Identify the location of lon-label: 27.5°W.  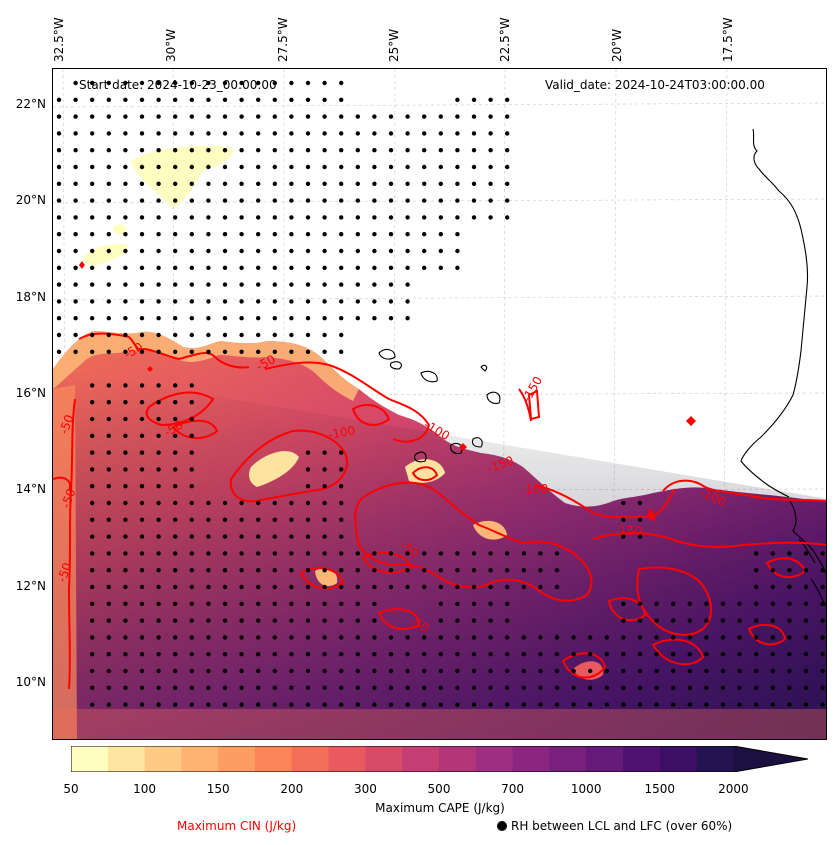
(283, 39).